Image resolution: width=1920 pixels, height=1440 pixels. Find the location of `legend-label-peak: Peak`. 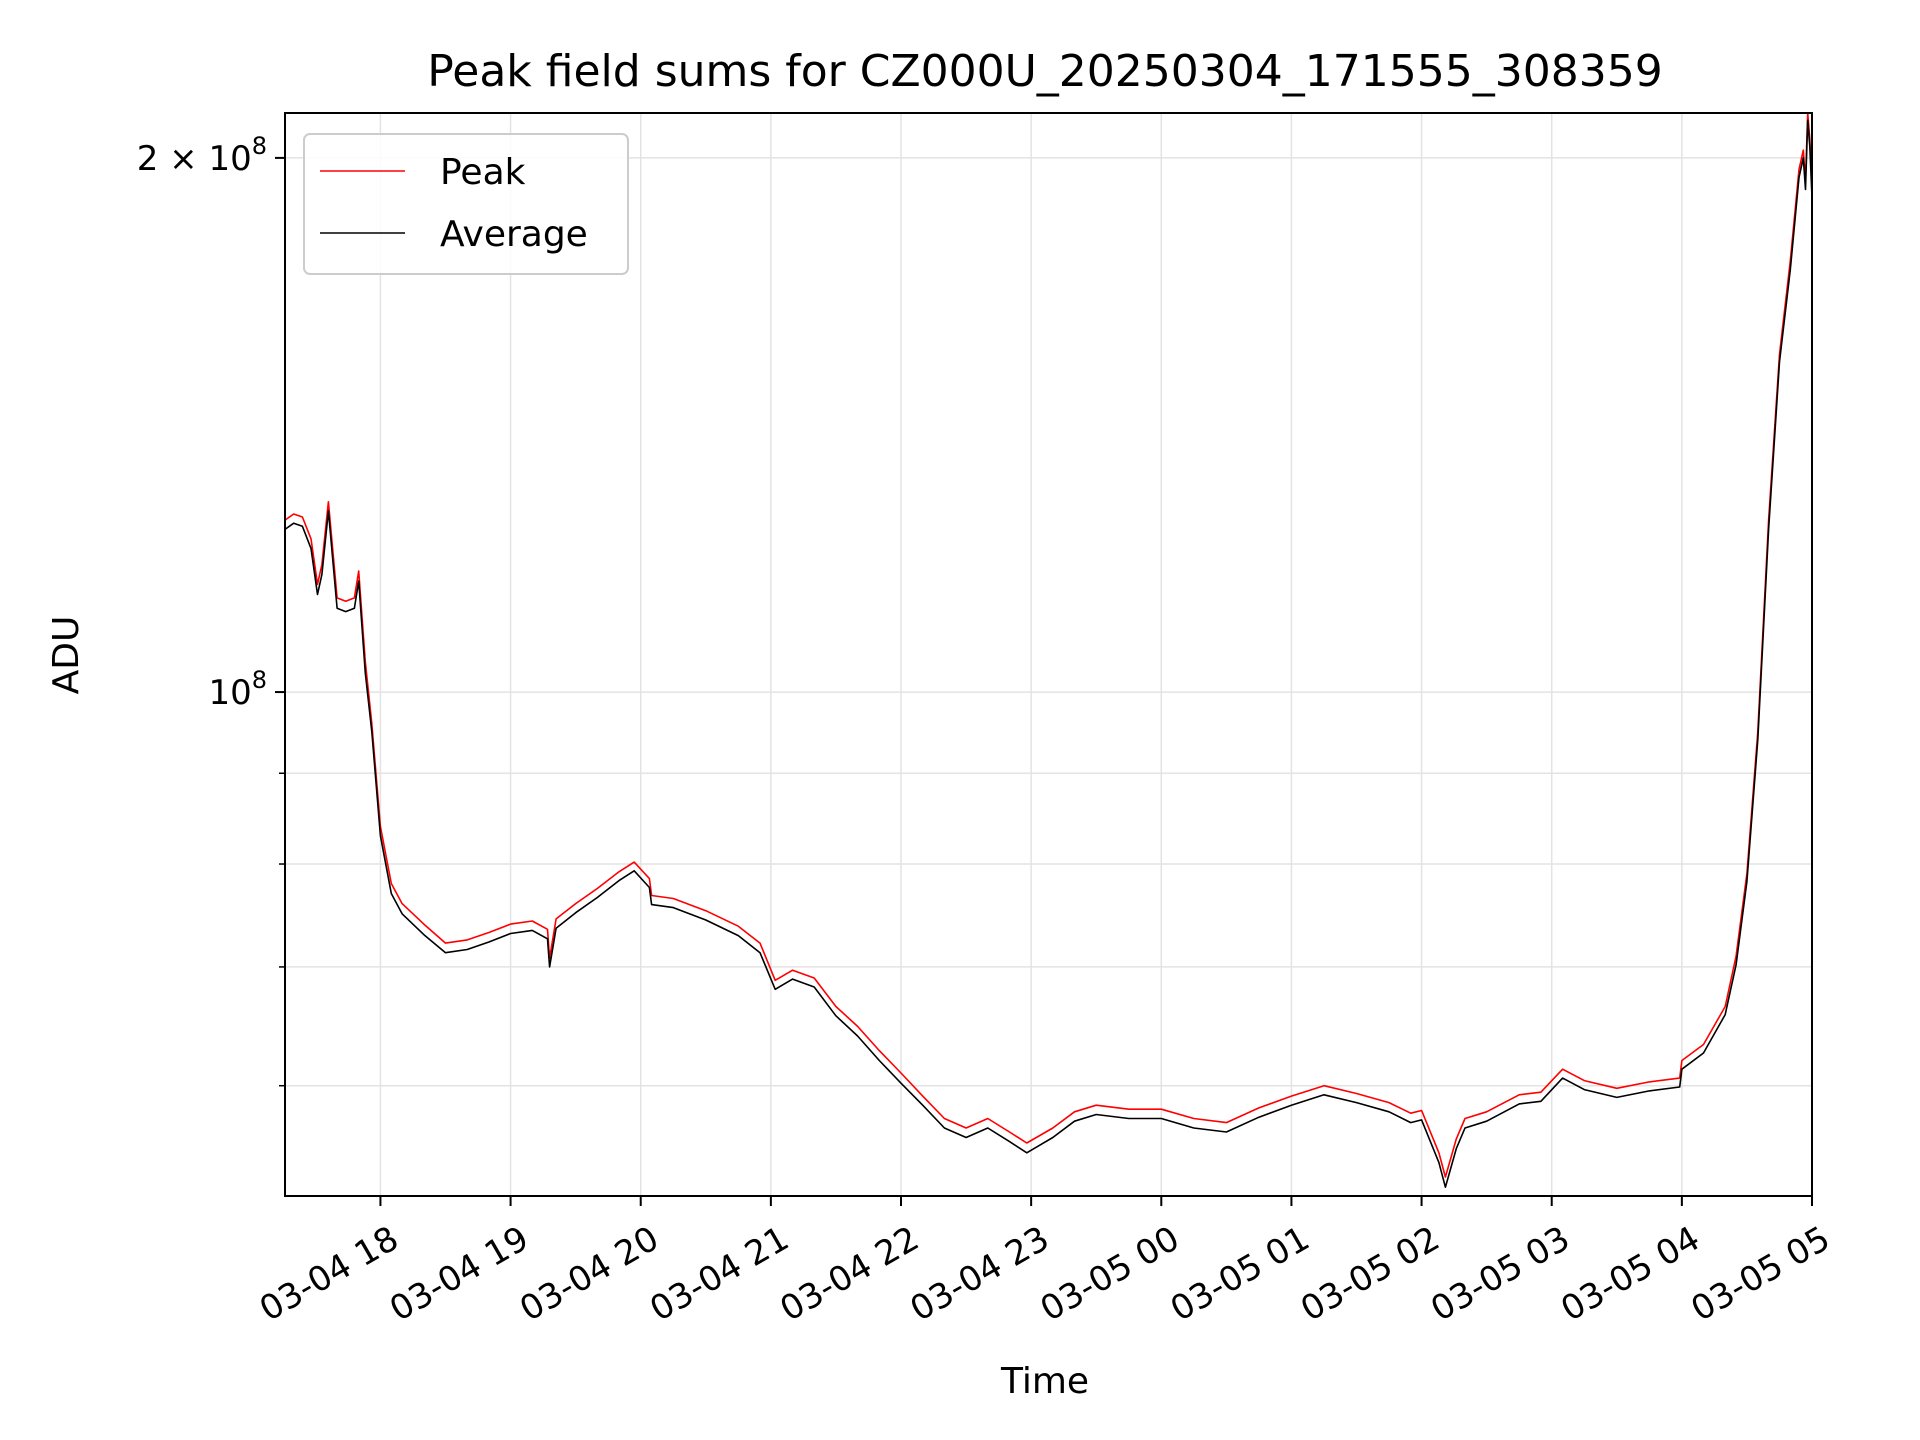

legend-label-peak: Peak is located at coordinates (483, 172).